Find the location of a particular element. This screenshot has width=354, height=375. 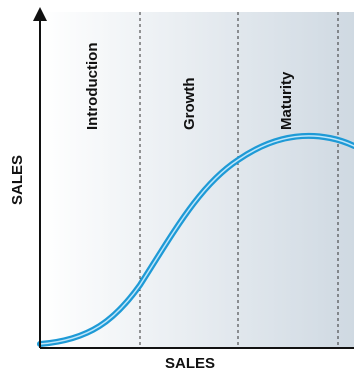

stage-label-maturity: Maturity is located at coordinates (286, 100).